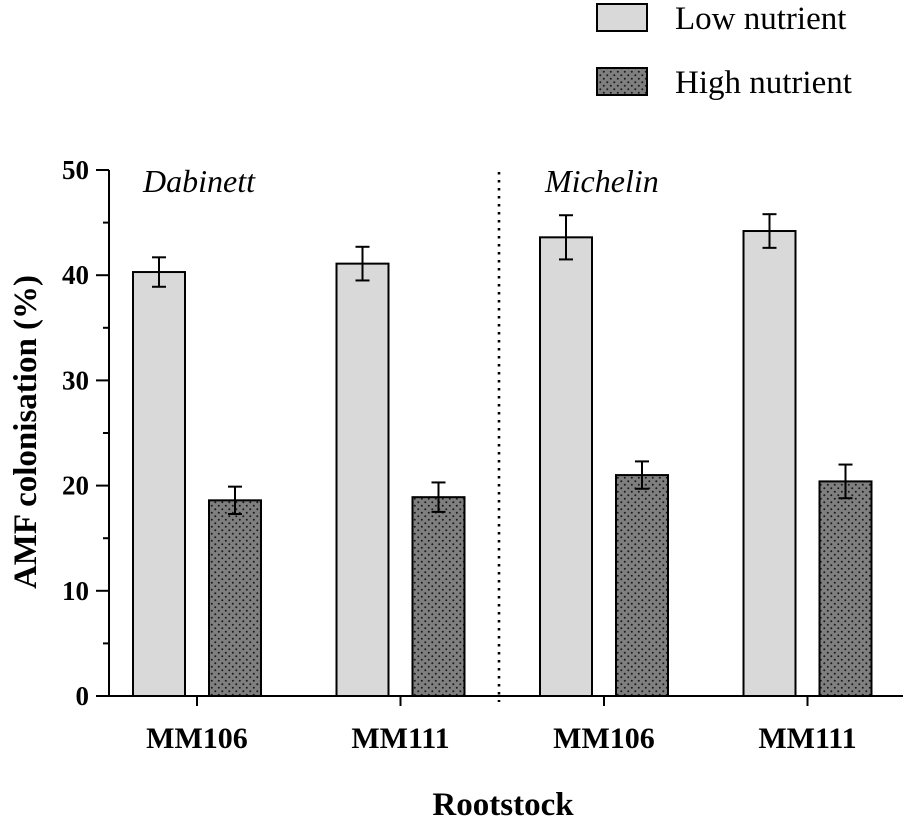 Image resolution: width=903 pixels, height=820 pixels. What do you see at coordinates (807, 738) in the screenshot?
I see `x-category-label-3: MM111` at bounding box center [807, 738].